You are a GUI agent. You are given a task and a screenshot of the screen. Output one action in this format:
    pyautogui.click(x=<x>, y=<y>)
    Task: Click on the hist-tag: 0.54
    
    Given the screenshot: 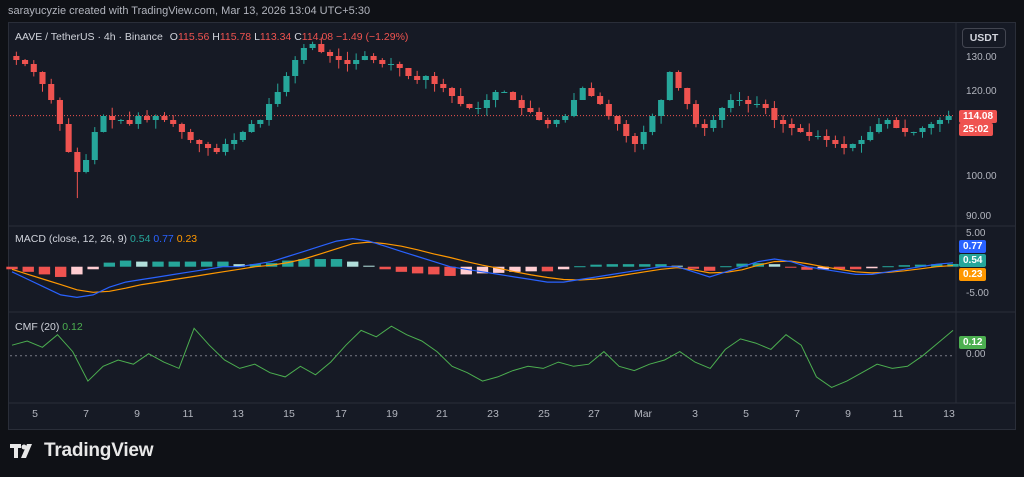 What is the action you would take?
    pyautogui.click(x=973, y=260)
    